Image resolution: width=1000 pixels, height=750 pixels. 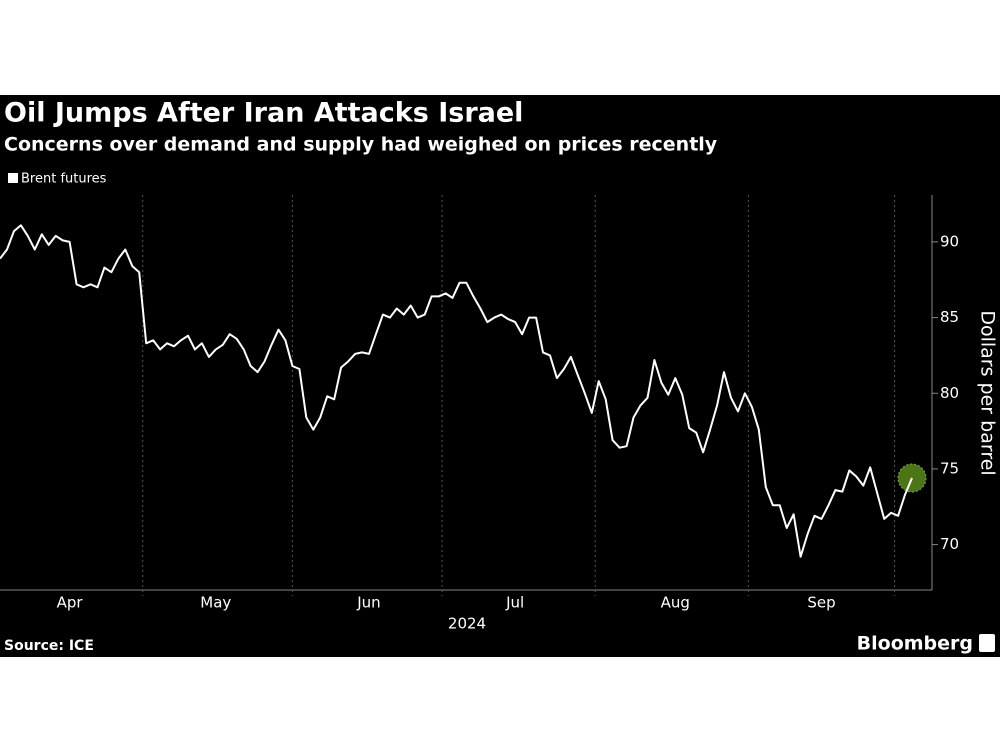 What do you see at coordinates (368, 603) in the screenshot?
I see `x-tick-label: Jun` at bounding box center [368, 603].